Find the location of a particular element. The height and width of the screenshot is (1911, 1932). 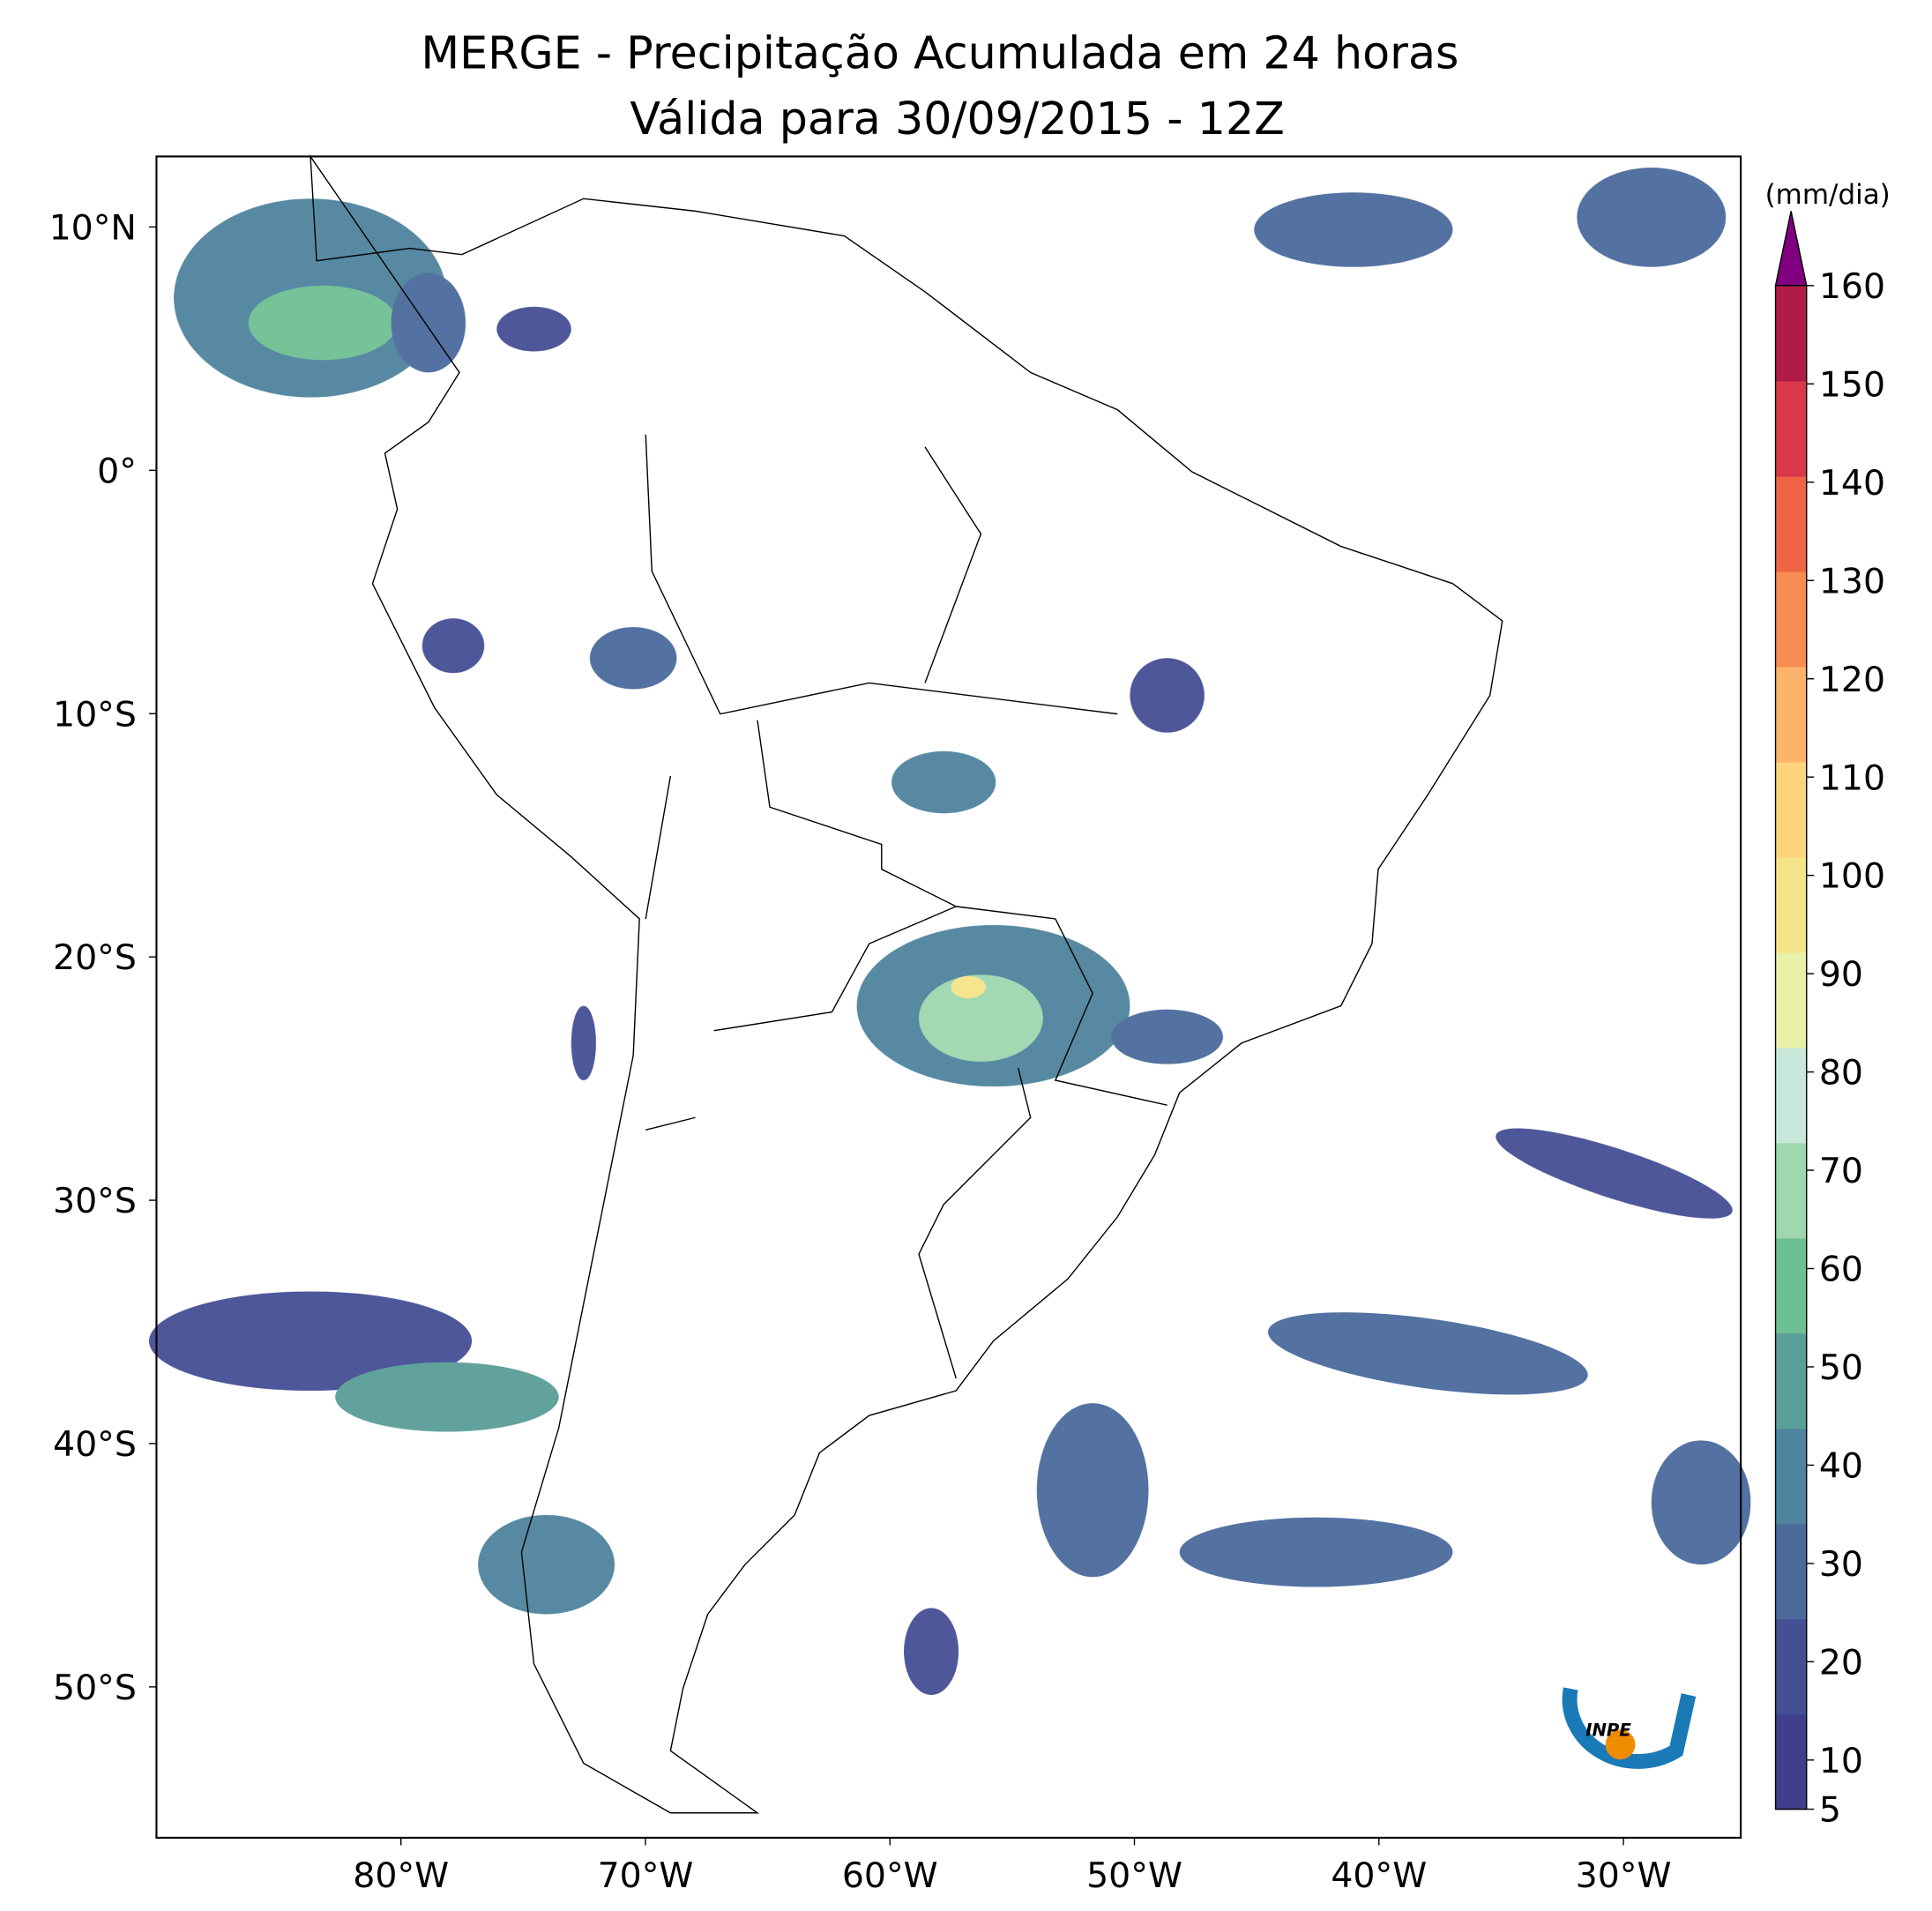

y-tick-label: 10°N is located at coordinates (93, 228).